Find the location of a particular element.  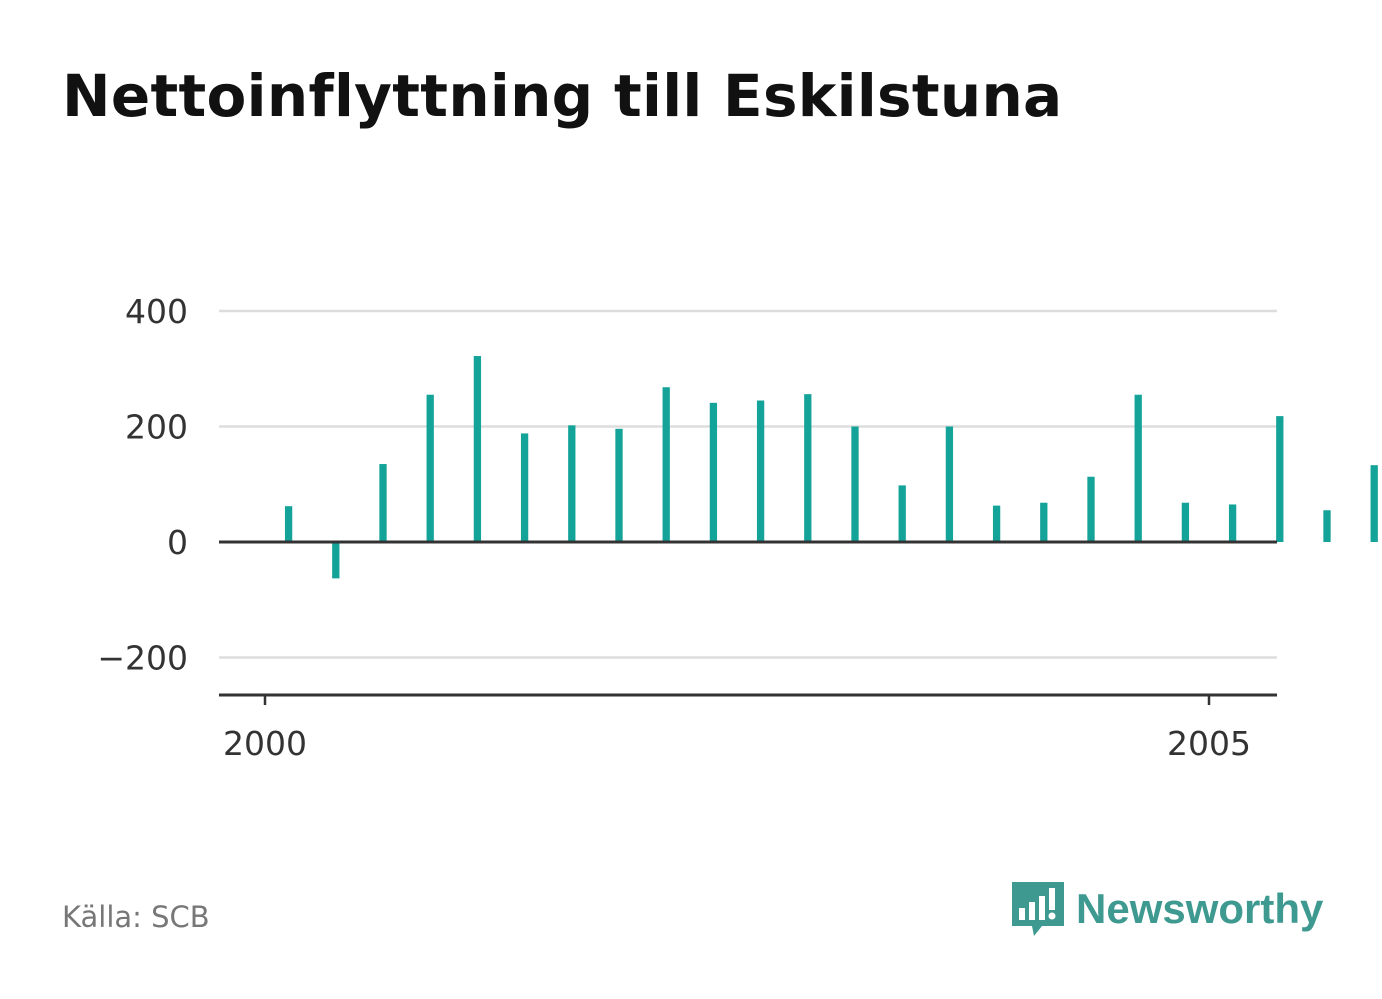

page-title: Nettoinflyttning till Eskilstuna is located at coordinates (562, 96).